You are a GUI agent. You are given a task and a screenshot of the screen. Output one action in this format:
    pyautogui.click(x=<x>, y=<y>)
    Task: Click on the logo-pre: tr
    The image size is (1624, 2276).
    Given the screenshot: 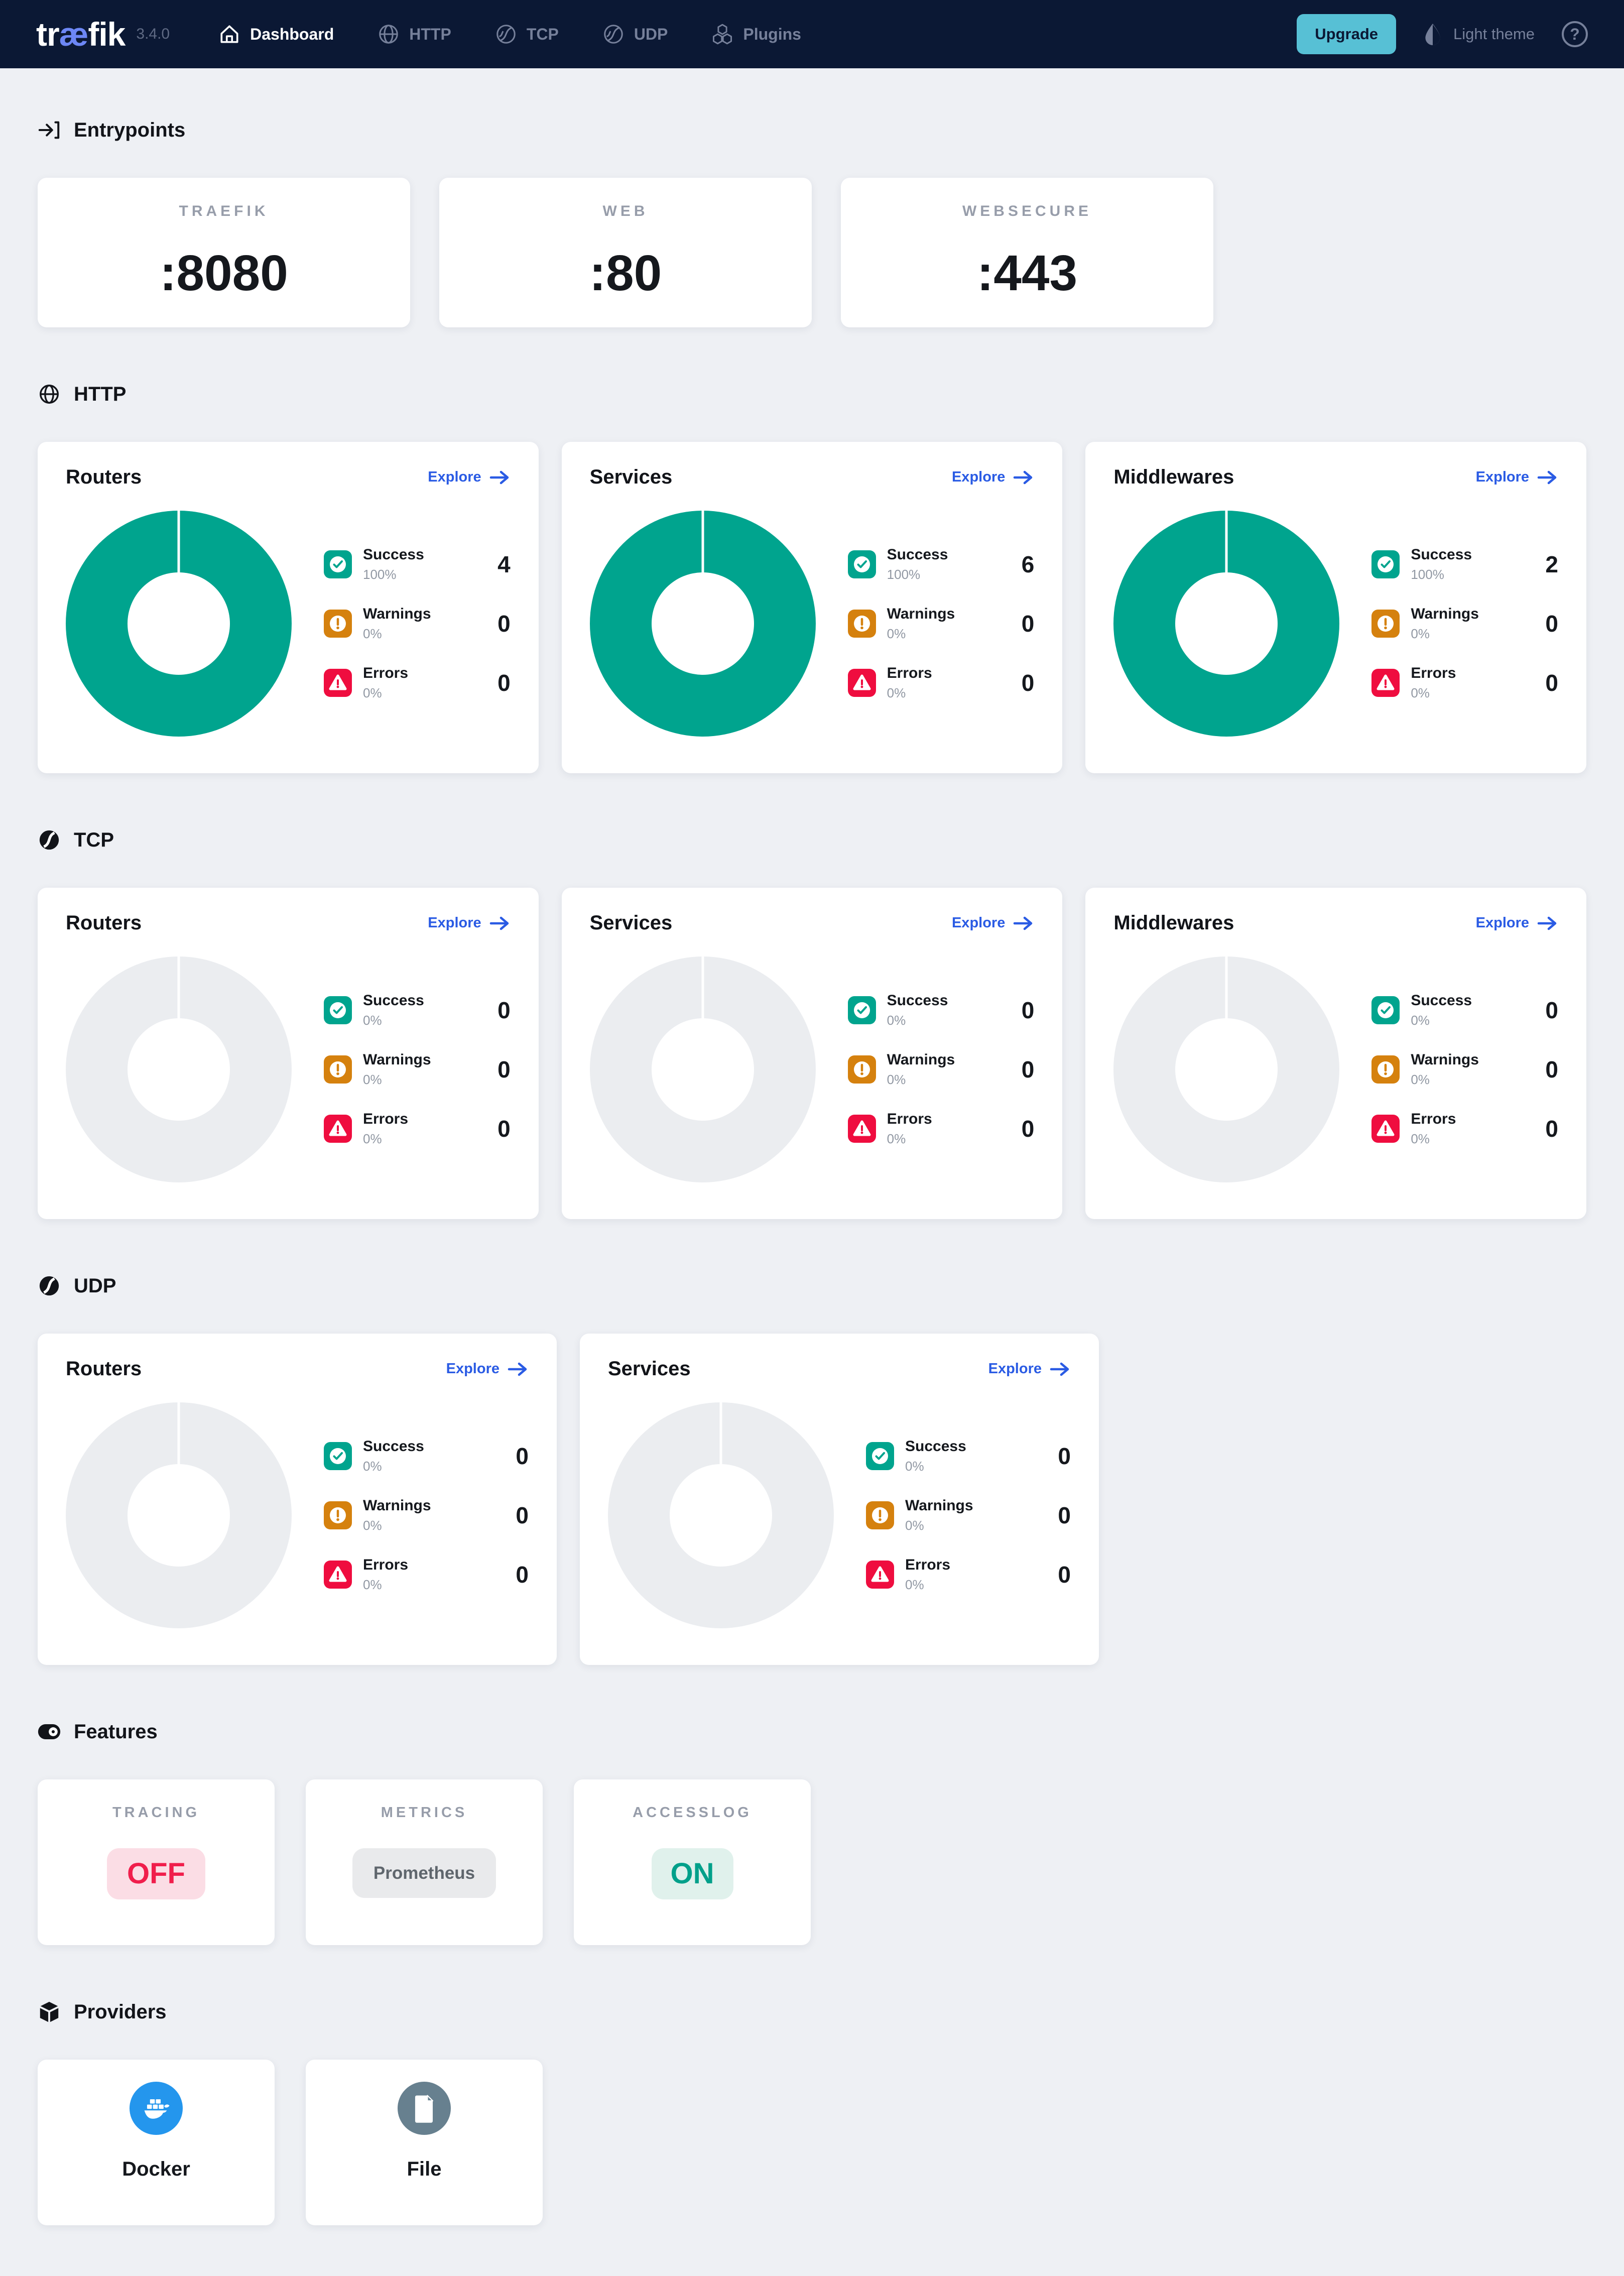 What is the action you would take?
    pyautogui.click(x=48, y=34)
    